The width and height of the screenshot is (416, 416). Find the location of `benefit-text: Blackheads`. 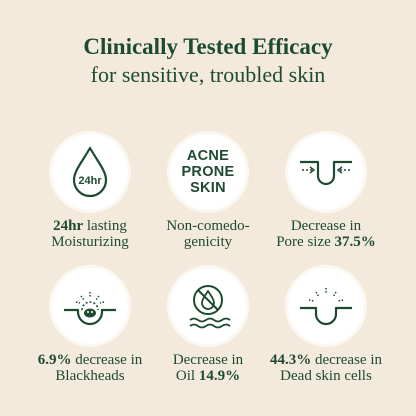

benefit-text: Blackheads is located at coordinates (90, 376).